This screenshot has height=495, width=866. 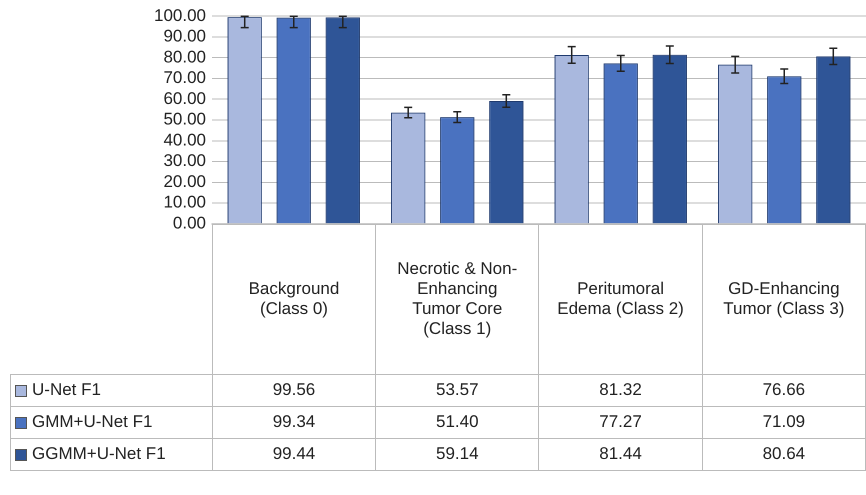 What do you see at coordinates (184, 78) in the screenshot?
I see `y-tick-label: 70.00` at bounding box center [184, 78].